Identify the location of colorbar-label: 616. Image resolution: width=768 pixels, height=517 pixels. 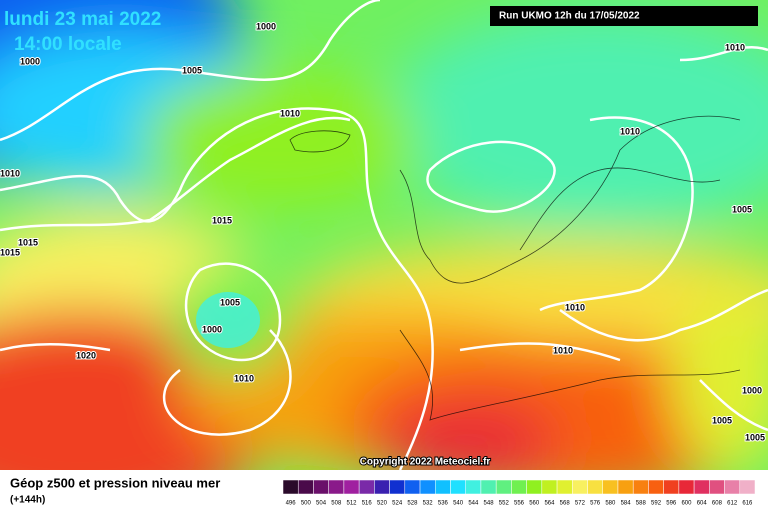
(747, 504).